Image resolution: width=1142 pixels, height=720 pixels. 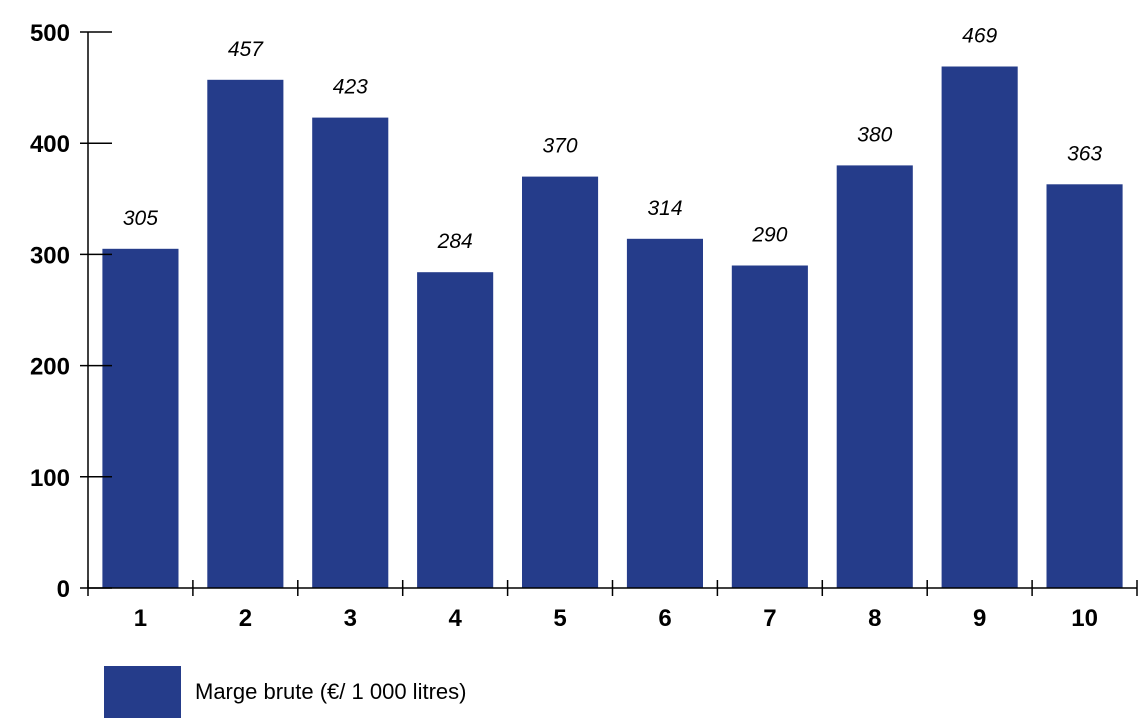 I want to click on x-tick-label-10: 10, so click(x=1084, y=618).